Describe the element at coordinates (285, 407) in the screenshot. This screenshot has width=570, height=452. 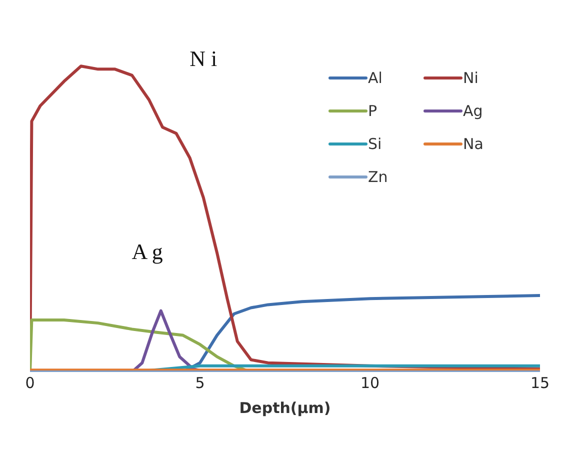
I see `x-axis-title: Depth(μm)` at that location.